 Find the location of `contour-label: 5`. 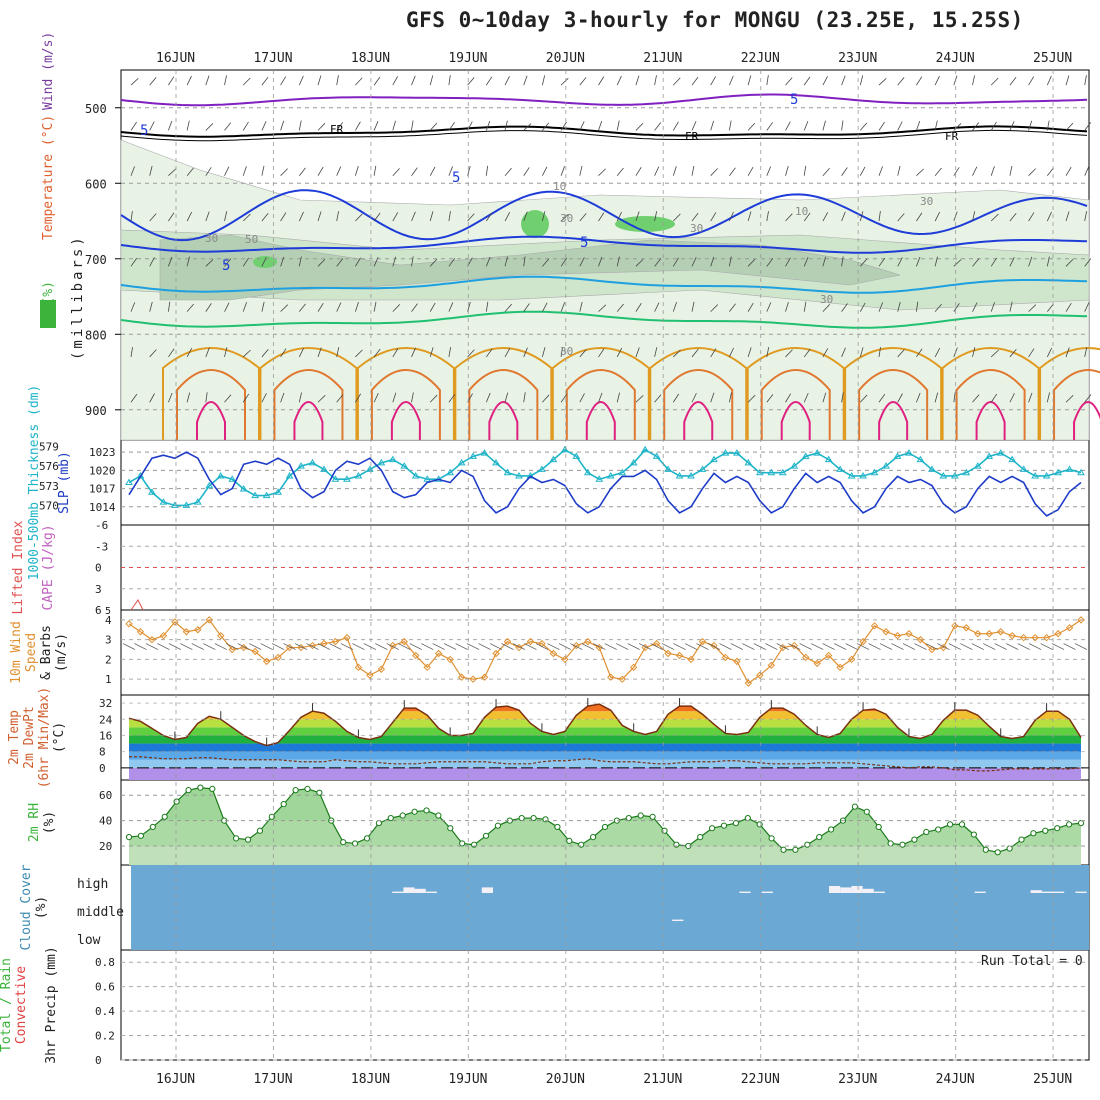

contour-label: 5 is located at coordinates (584, 243).